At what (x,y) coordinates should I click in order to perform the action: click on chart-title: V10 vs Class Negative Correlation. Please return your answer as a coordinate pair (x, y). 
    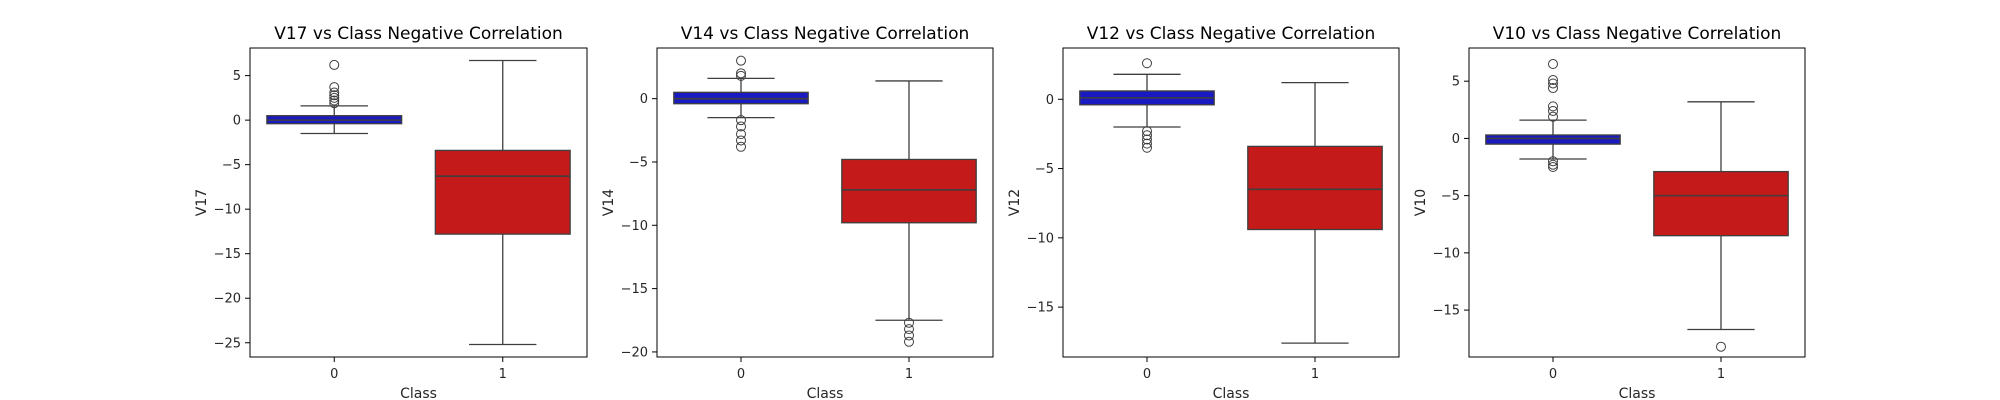
    Looking at the image, I should click on (1637, 34).